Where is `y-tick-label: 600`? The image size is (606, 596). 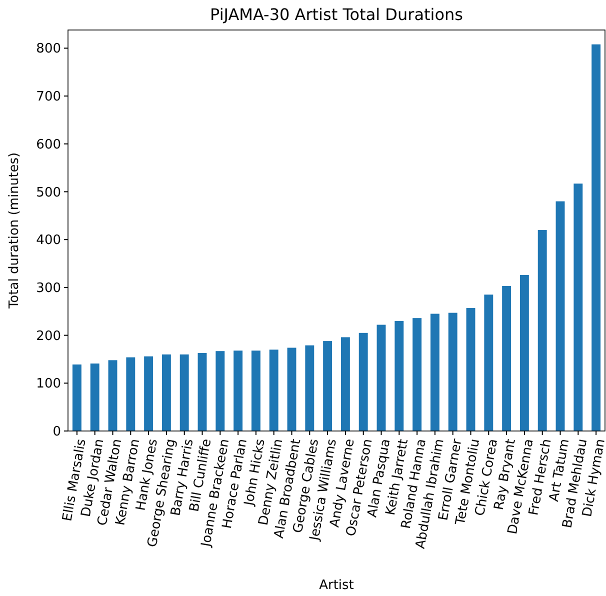 y-tick-label: 600 is located at coordinates (48, 144).